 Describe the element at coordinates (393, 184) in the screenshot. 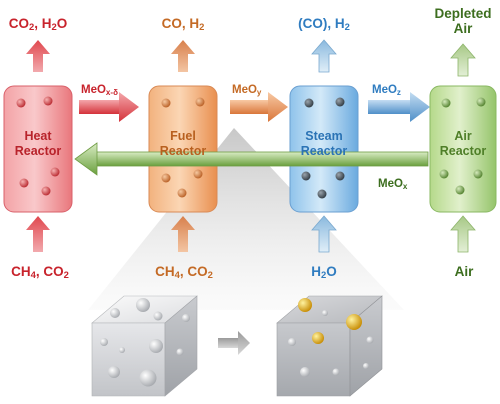

I see `flow-label-meo-x: MeOx` at that location.